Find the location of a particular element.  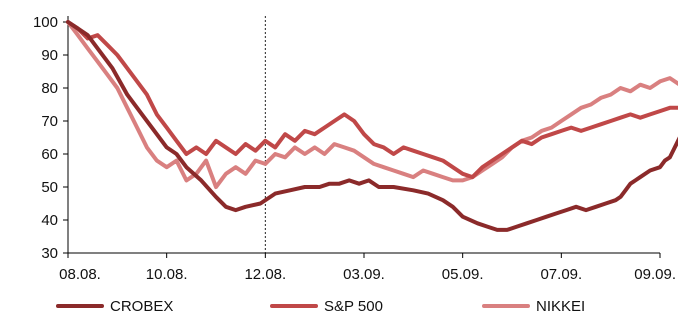

x-tick-label: 07.09. is located at coordinates (561, 274).